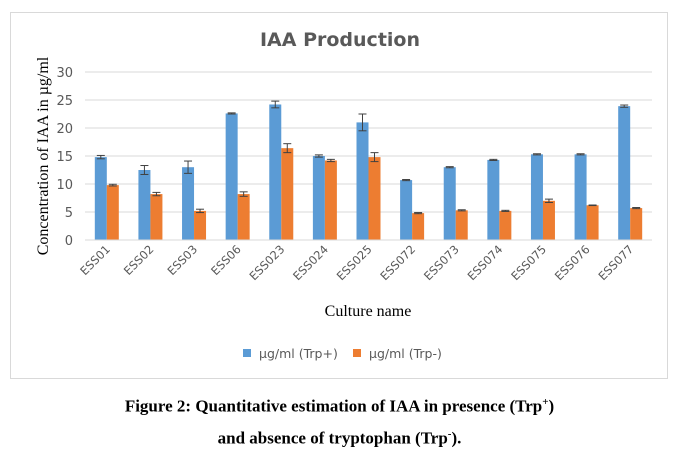 Image resolution: width=679 pixels, height=460 pixels. Describe the element at coordinates (64, 157) in the screenshot. I see `y-tick-label: 15` at that location.